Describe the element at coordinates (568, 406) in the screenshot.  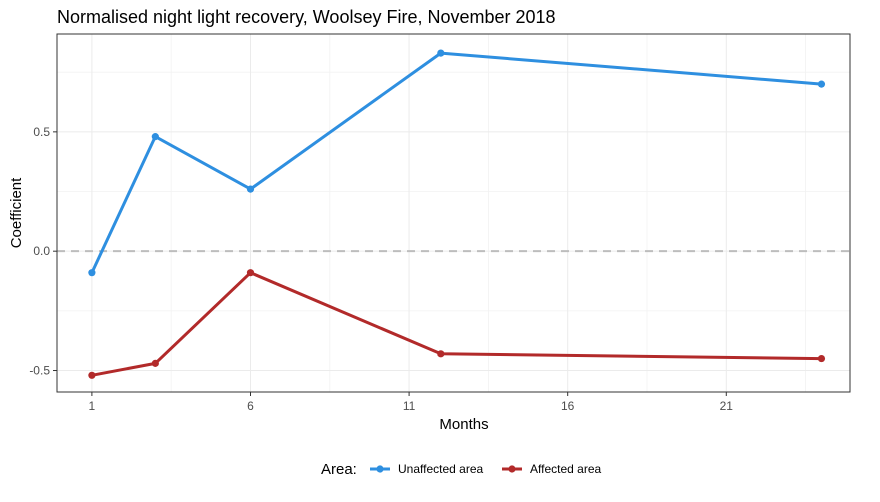
I see `x-tick-label: 16` at that location.